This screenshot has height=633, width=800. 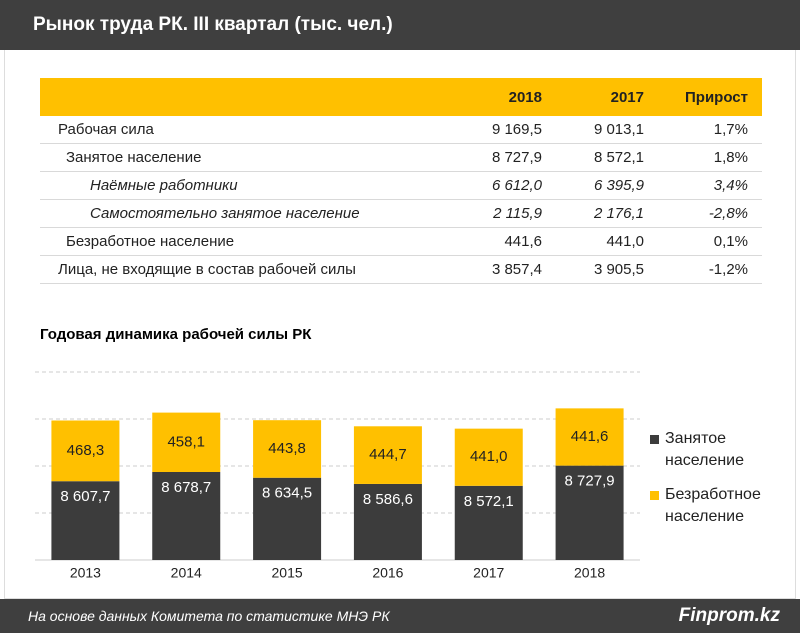 I want to click on table-row: Наёмные работники 6 612,0 6 395,9 3,4%, so click(x=401, y=185).